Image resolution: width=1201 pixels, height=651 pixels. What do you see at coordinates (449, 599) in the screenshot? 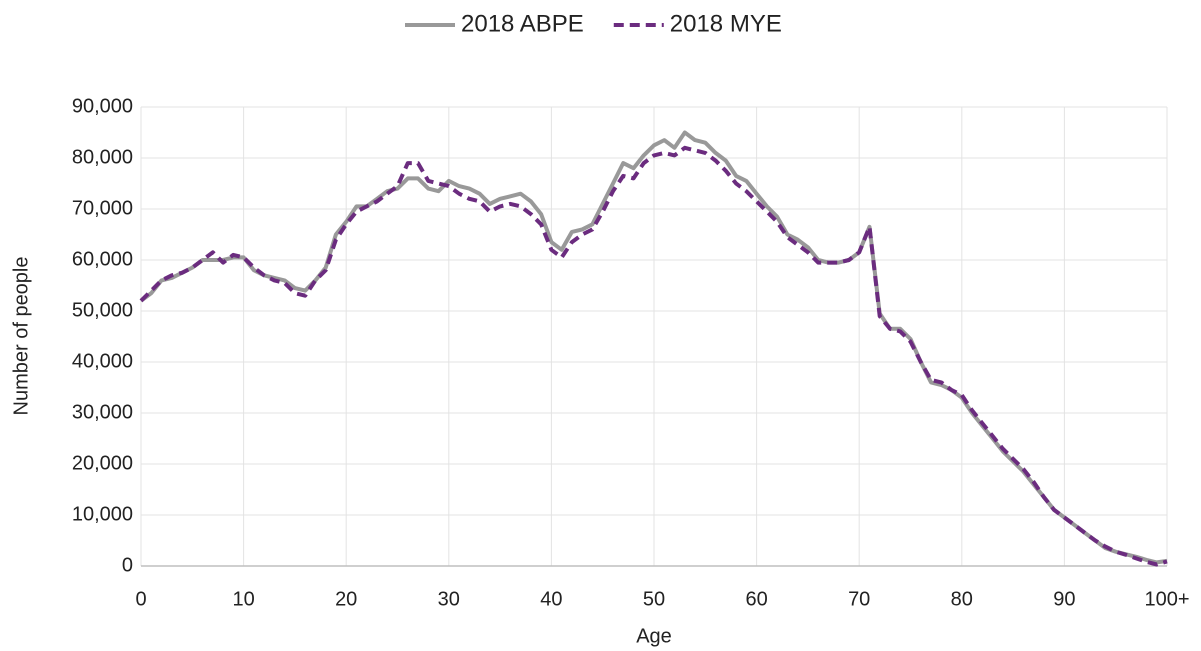
I see `x-tick-label: 30` at bounding box center [449, 599].